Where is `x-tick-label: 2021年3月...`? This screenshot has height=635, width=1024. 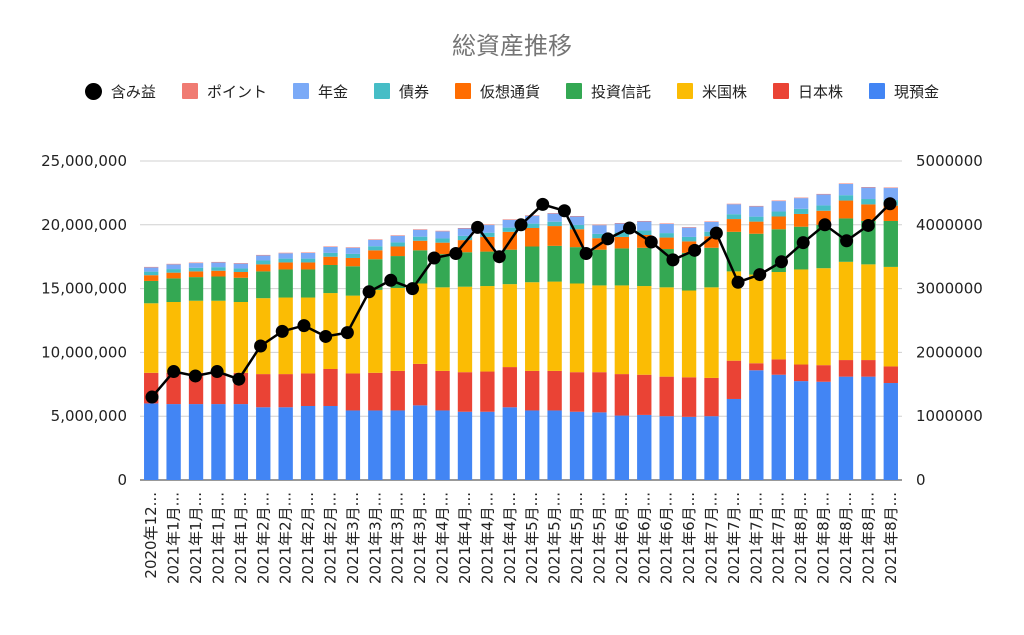
x-tick-label: 2021年3月... is located at coordinates (398, 538).